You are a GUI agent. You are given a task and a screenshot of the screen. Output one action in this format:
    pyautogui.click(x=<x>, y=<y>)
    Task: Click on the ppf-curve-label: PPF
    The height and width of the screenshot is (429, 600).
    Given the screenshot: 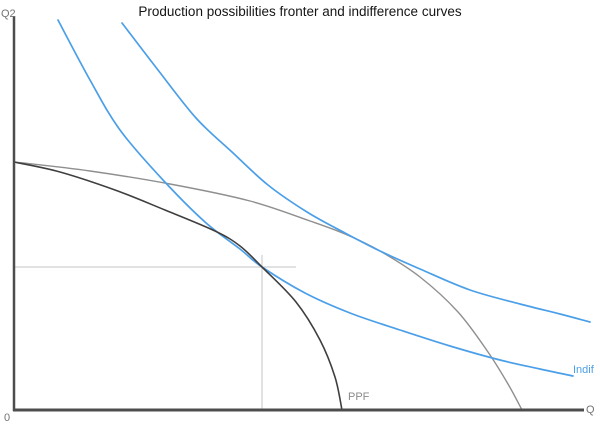 What is the action you would take?
    pyautogui.click(x=359, y=397)
    